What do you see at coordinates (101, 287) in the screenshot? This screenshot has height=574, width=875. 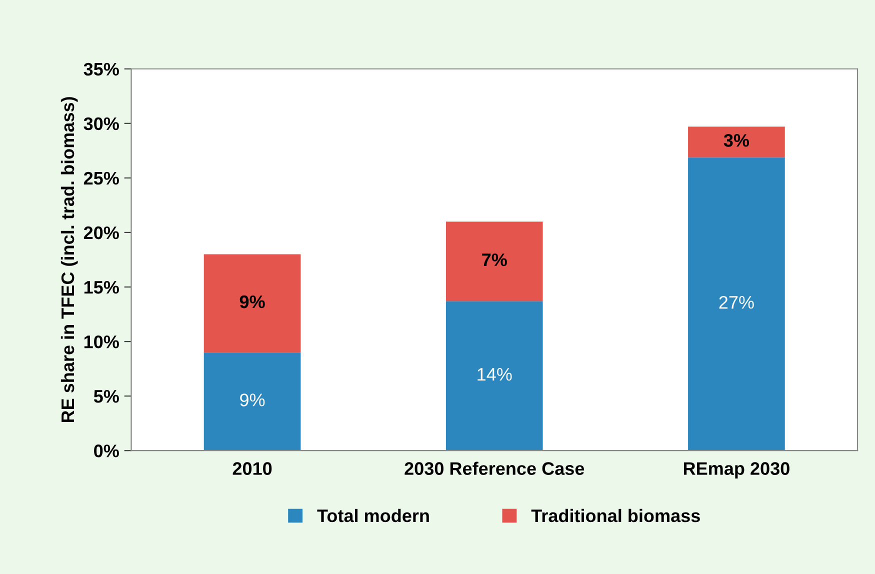 I see `y-tick-label: 15%` at bounding box center [101, 287].